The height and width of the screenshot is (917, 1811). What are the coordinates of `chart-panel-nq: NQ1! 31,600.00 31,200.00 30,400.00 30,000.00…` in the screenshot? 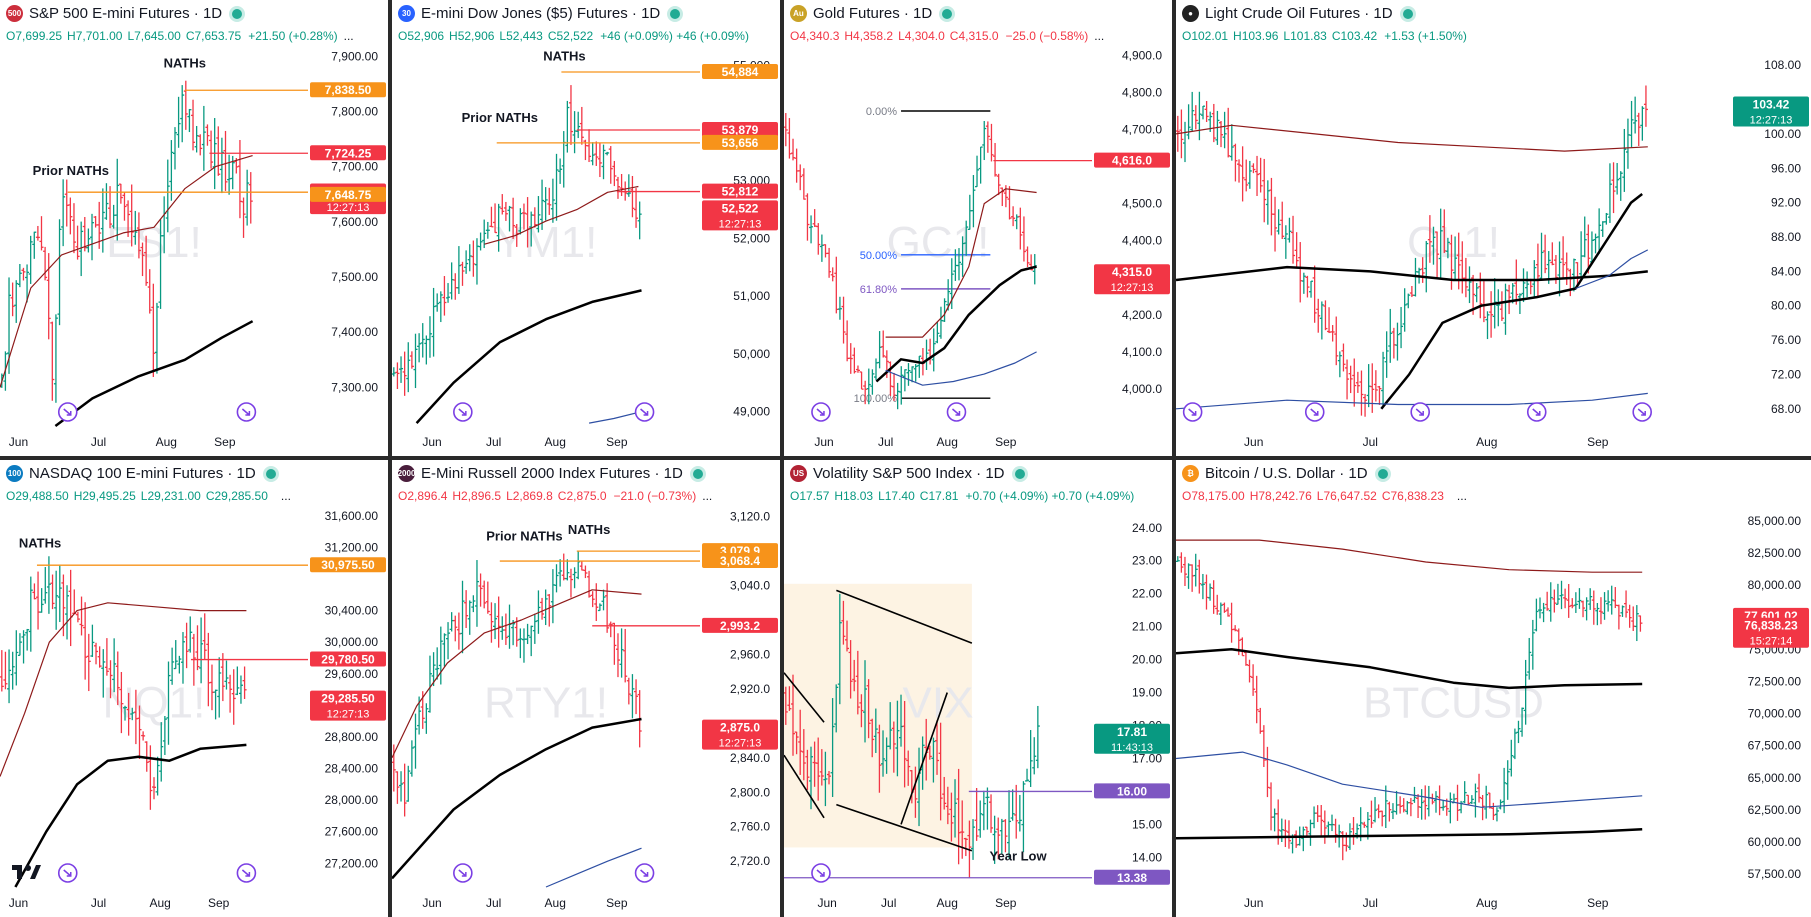 It's located at (194, 688).